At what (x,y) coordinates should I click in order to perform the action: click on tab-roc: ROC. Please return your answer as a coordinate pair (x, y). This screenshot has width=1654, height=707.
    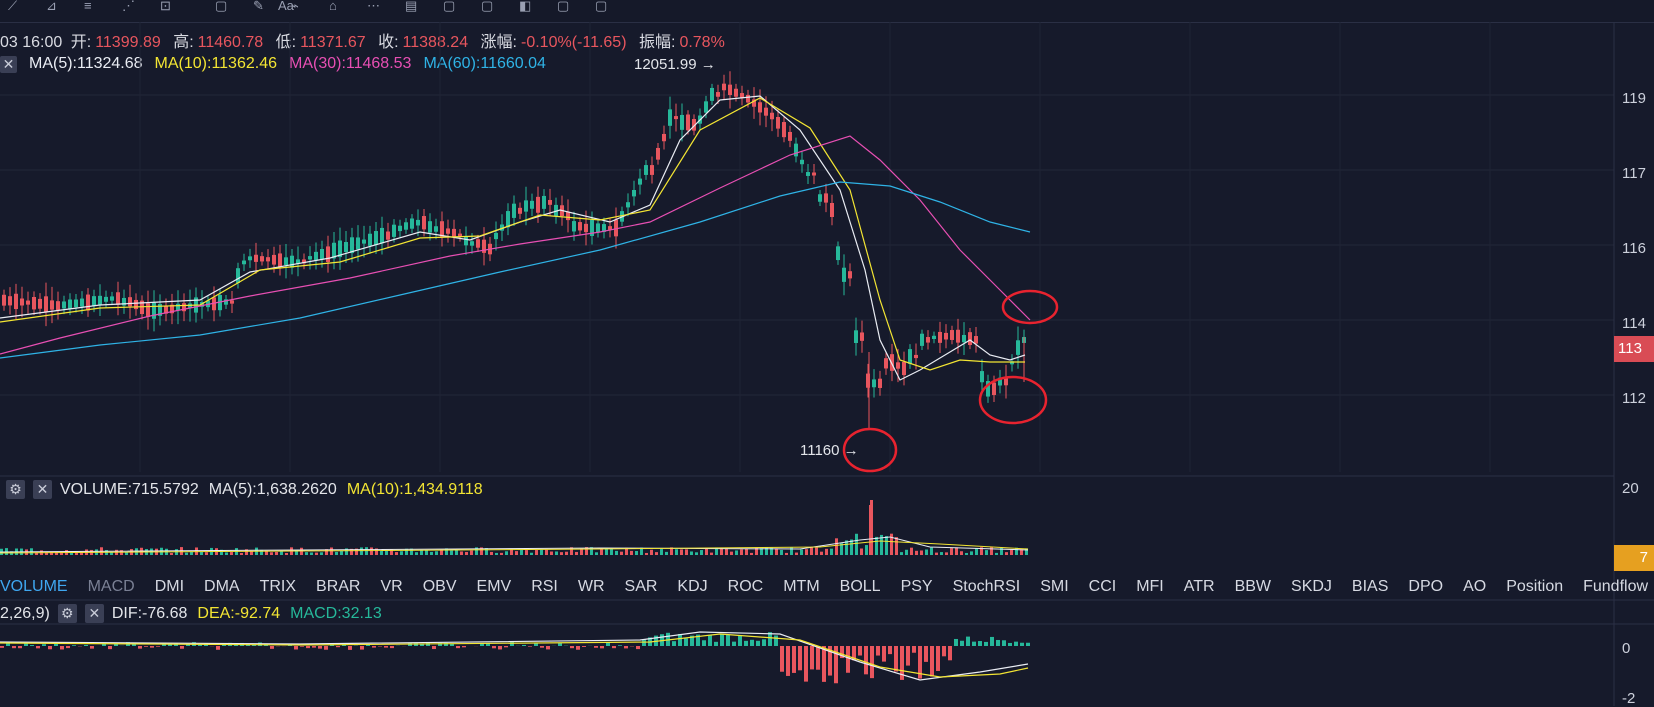
    Looking at the image, I should click on (746, 587).